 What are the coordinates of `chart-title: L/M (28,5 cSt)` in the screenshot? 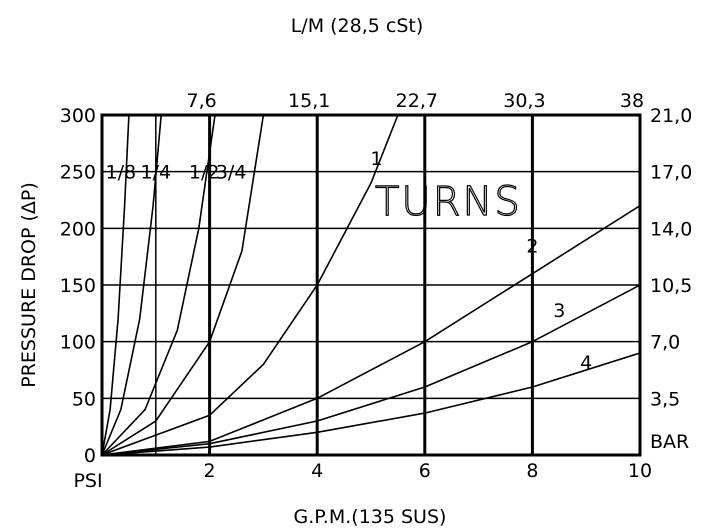 It's located at (357, 26).